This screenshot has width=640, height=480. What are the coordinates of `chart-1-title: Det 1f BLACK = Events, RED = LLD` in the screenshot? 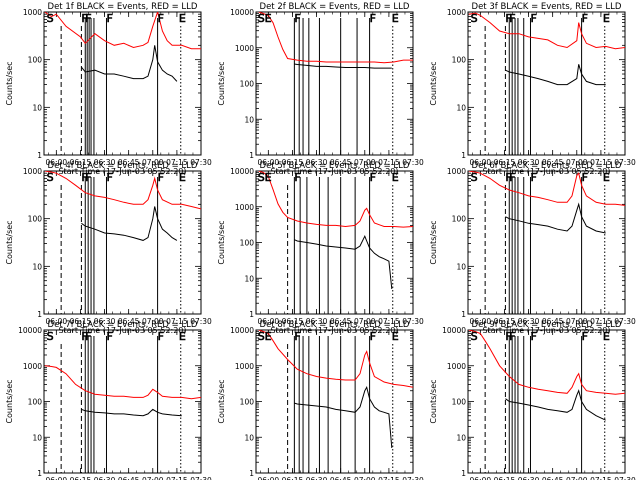 It's located at (123, 7).